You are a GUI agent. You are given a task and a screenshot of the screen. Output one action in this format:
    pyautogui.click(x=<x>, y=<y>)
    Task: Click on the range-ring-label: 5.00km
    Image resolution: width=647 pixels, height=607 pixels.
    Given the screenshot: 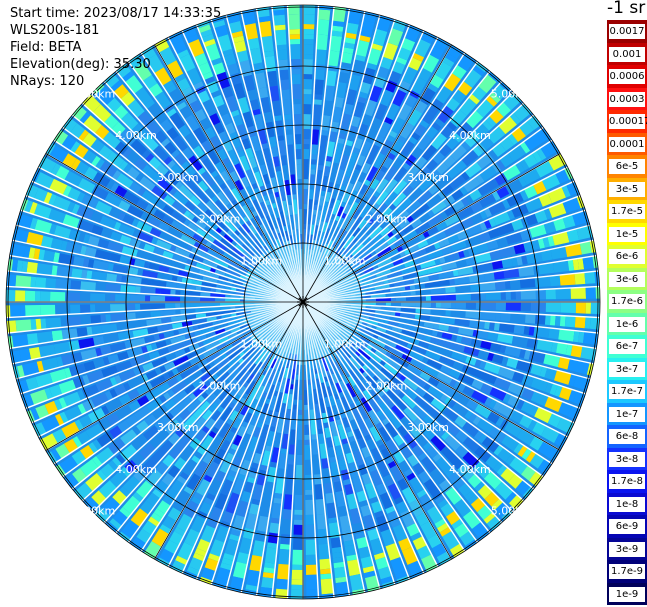 What is the action you would take?
    pyautogui.click(x=512, y=511)
    